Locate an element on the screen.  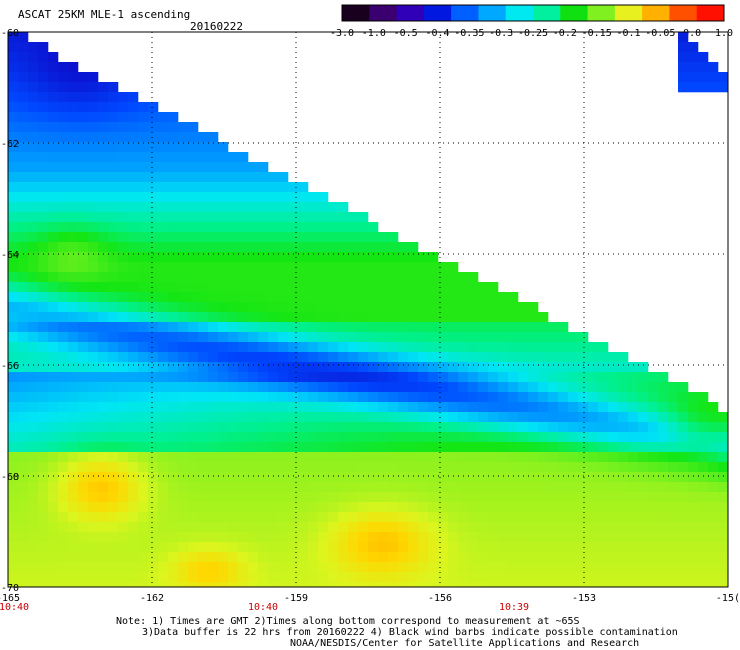
lat-label: -70 is located at coordinates (10, 588).